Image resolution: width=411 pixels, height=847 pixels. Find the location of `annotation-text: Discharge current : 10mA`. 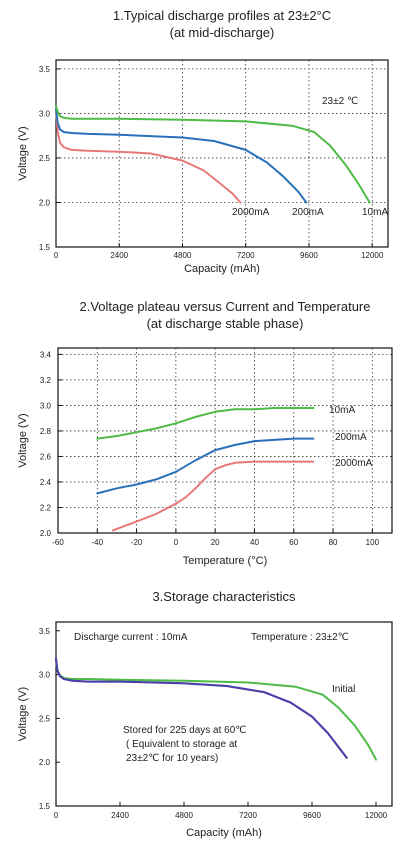

annotation-text: Discharge current : 10mA is located at coordinates (131, 637).